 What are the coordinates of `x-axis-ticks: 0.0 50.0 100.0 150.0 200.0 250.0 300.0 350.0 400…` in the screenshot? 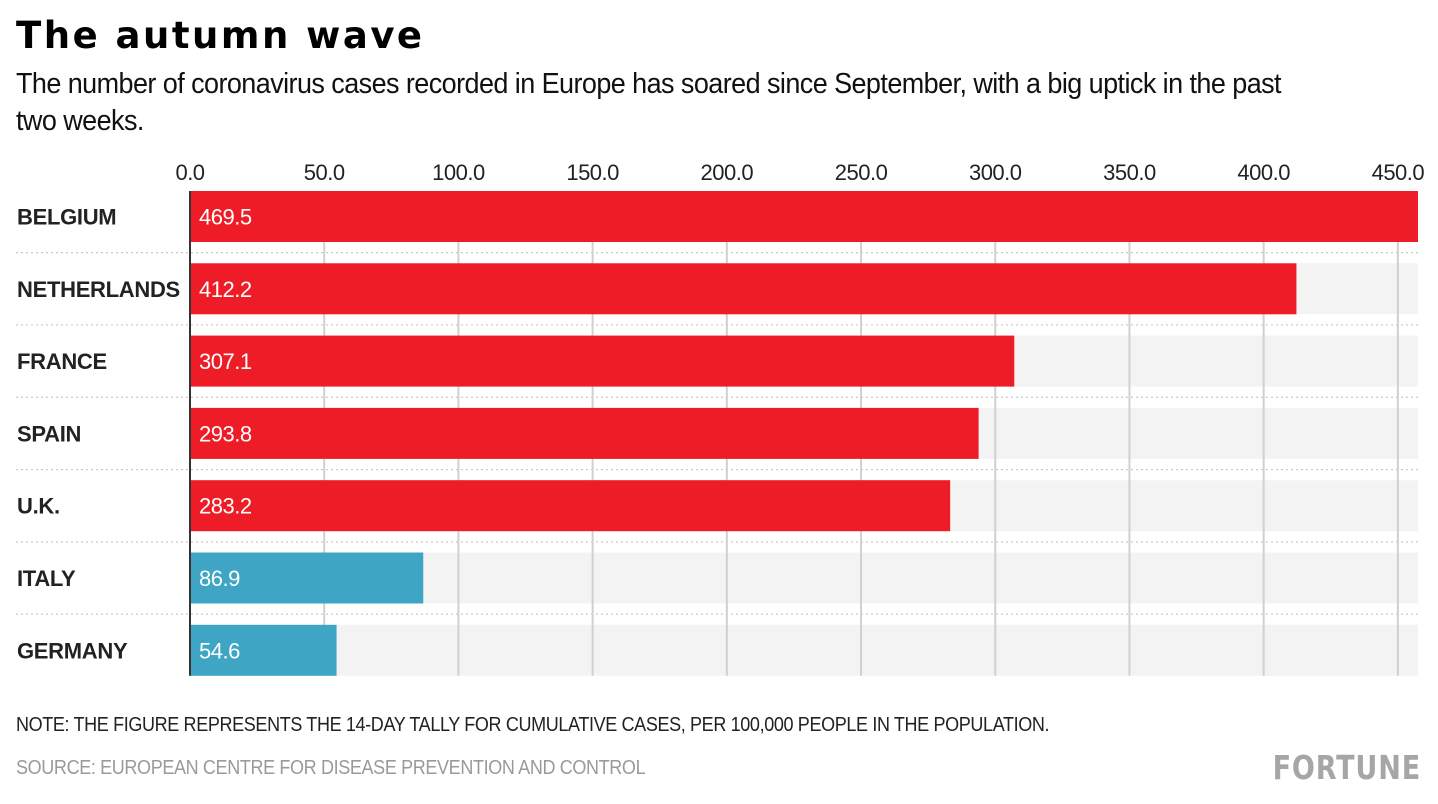 It's located at (799, 172).